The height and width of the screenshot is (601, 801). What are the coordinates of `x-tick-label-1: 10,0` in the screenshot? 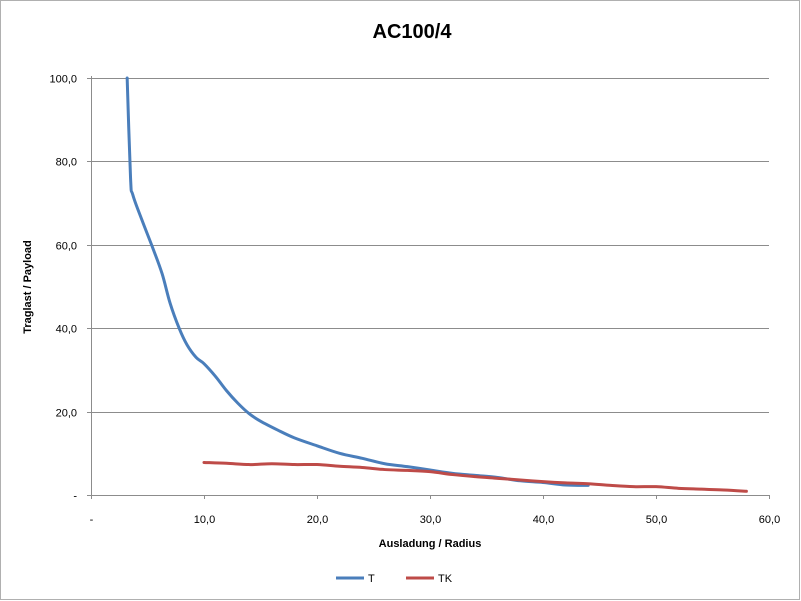 It's located at (204, 520).